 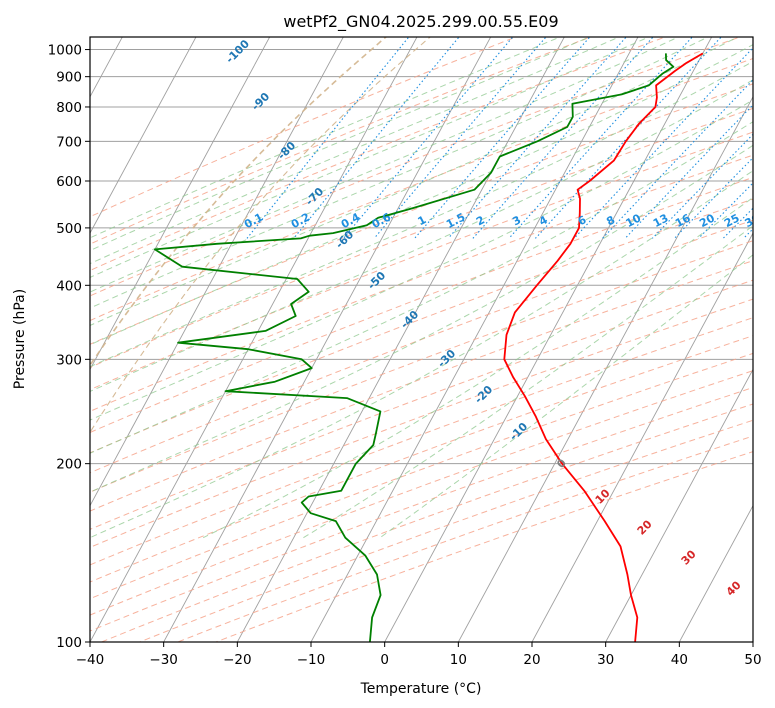 I want to click on x-tick-label: 50, so click(x=752, y=660).